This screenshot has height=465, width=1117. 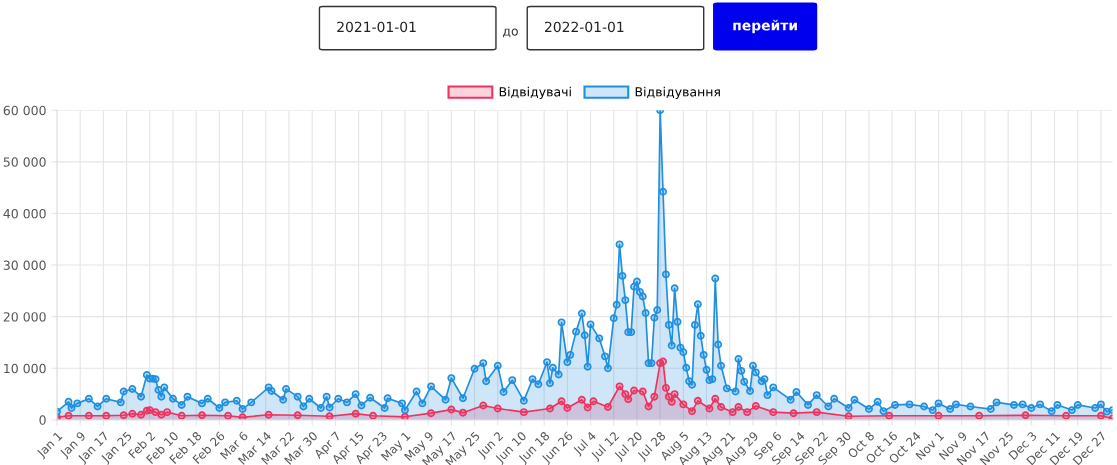 What do you see at coordinates (376, 27) in the screenshot?
I see `text: 2021-01-01` at bounding box center [376, 27].